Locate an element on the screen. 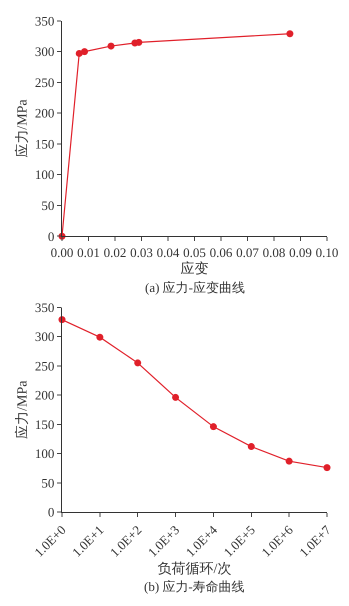 Image resolution: width=349 pixels, height=606 pixels. x-tick-label: 0.02 is located at coordinates (115, 252).